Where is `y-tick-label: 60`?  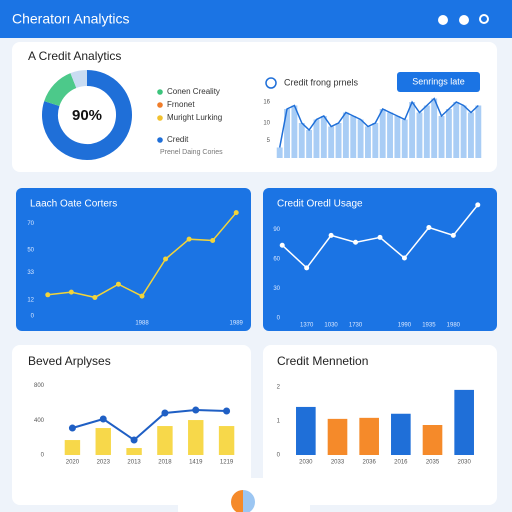 y-tick-label: 60 is located at coordinates (276, 260).